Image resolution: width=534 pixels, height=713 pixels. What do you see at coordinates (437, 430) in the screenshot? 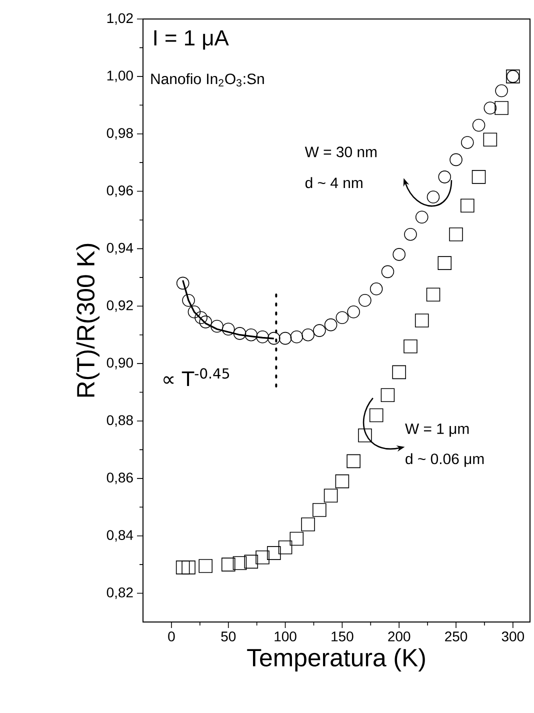
I see `annotation: W = 1 μm` at bounding box center [437, 430].